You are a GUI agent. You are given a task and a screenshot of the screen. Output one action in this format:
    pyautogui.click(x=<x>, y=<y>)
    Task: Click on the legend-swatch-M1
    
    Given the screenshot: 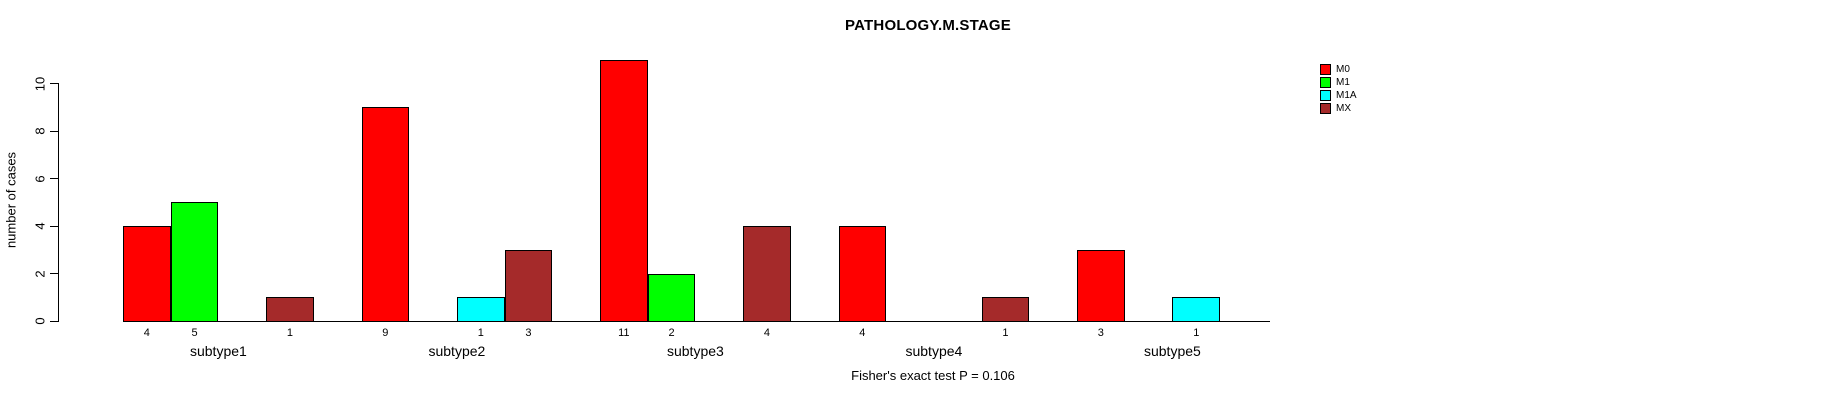 What is the action you would take?
    pyautogui.click(x=1325, y=82)
    